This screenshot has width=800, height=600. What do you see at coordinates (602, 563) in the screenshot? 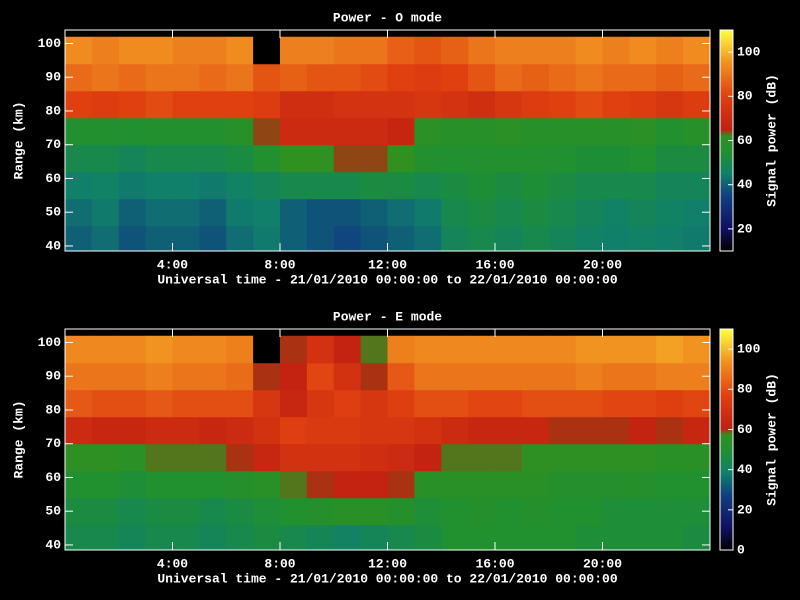
I see `x-tick-label: 20:00` at bounding box center [602, 563].